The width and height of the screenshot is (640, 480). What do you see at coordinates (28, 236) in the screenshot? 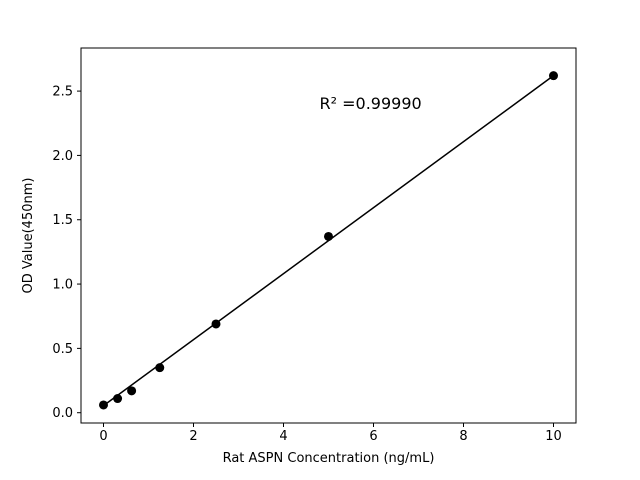
I see `y-axis-label: OD Value(450nm)` at bounding box center [28, 236].